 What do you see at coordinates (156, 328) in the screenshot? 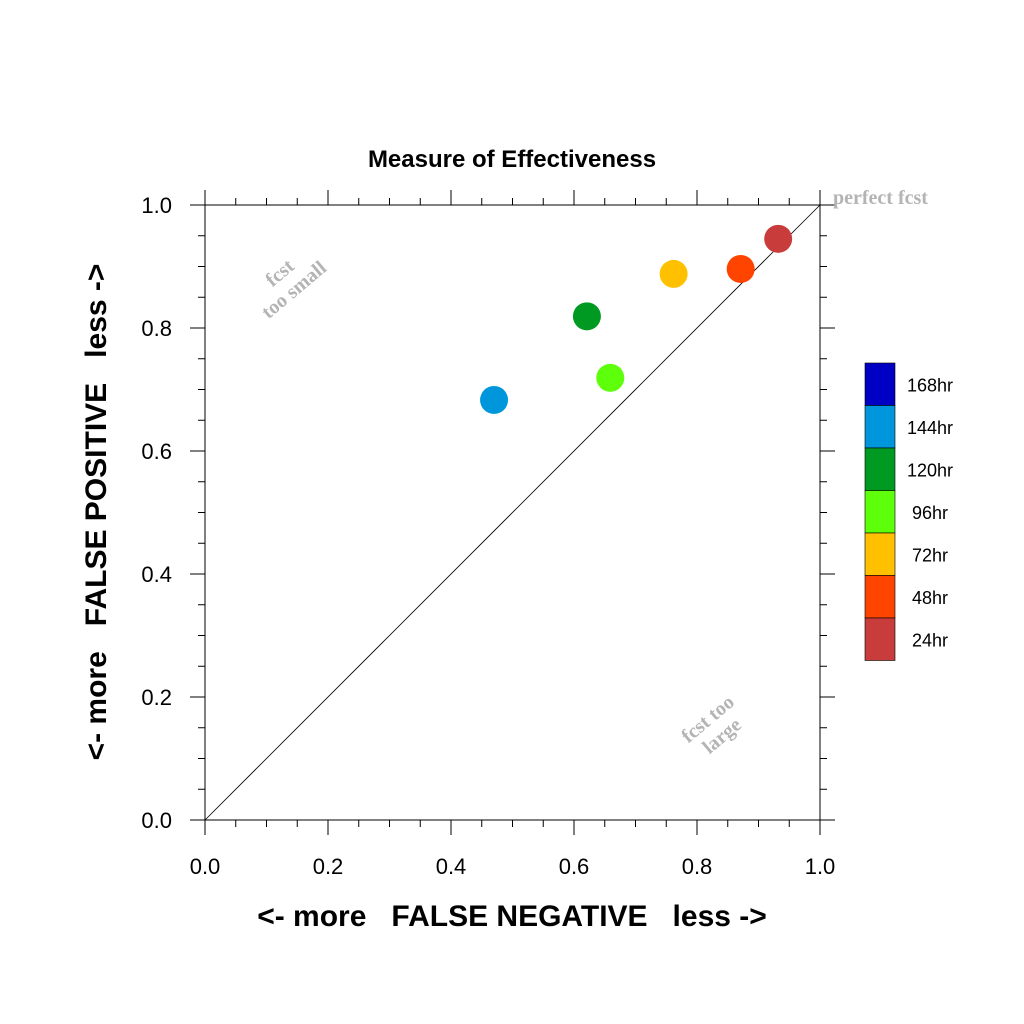
I see `y-tick-label: 0.8` at bounding box center [156, 328].